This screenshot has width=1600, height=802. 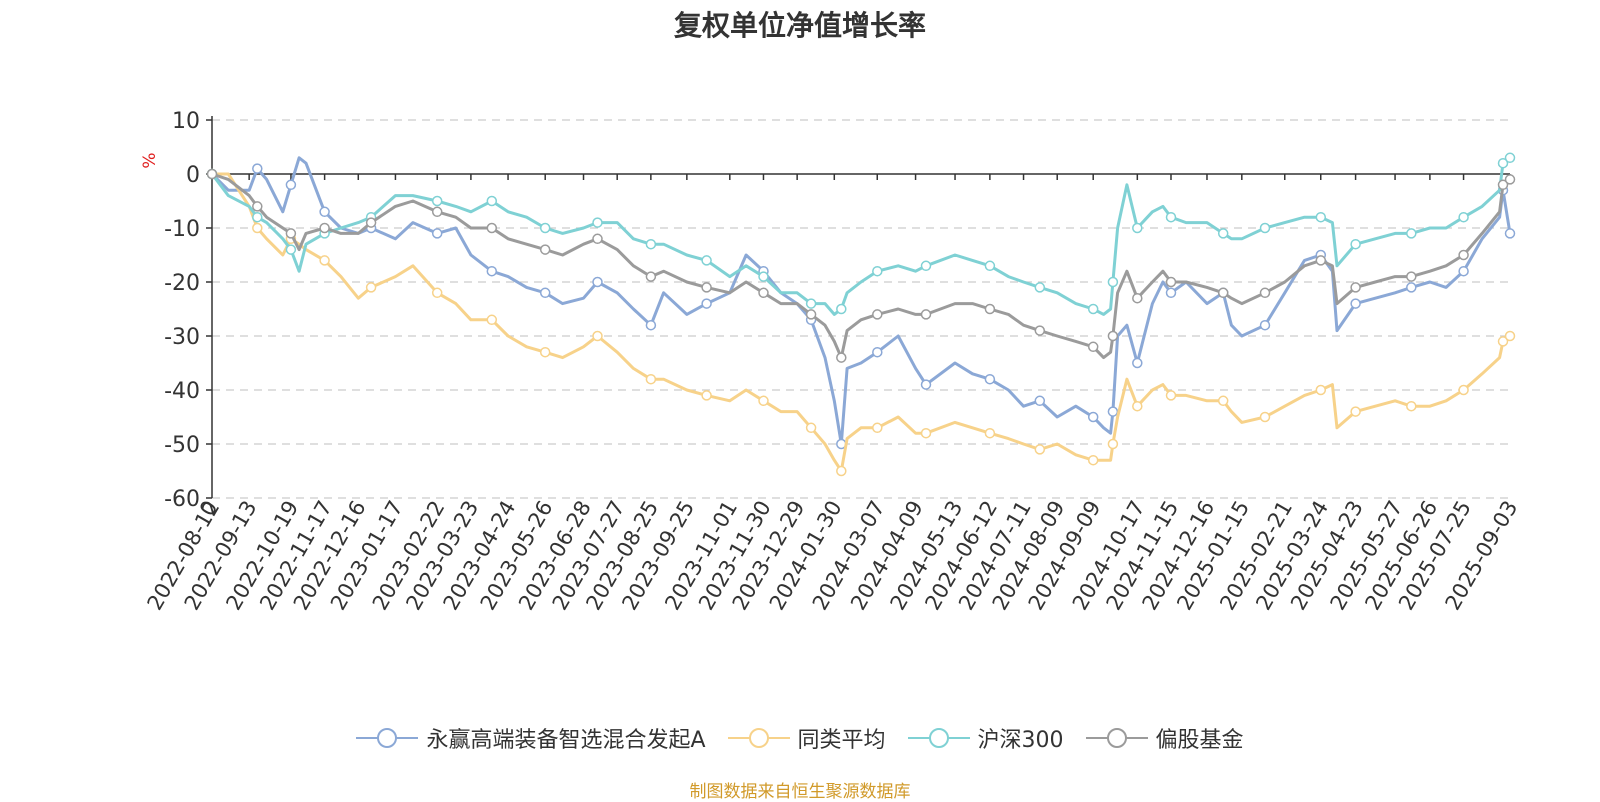 I want to click on y-tick-label: -10, so click(x=182, y=229).